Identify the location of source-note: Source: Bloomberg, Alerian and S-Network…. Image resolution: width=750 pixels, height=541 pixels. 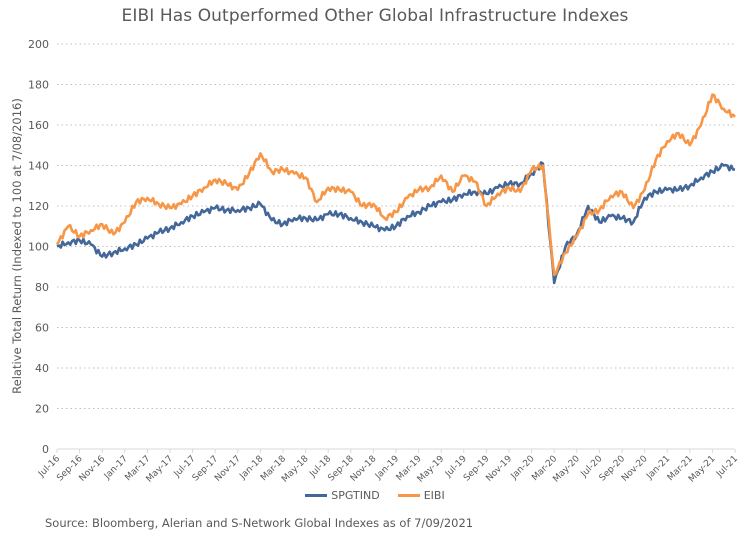
(259, 523).